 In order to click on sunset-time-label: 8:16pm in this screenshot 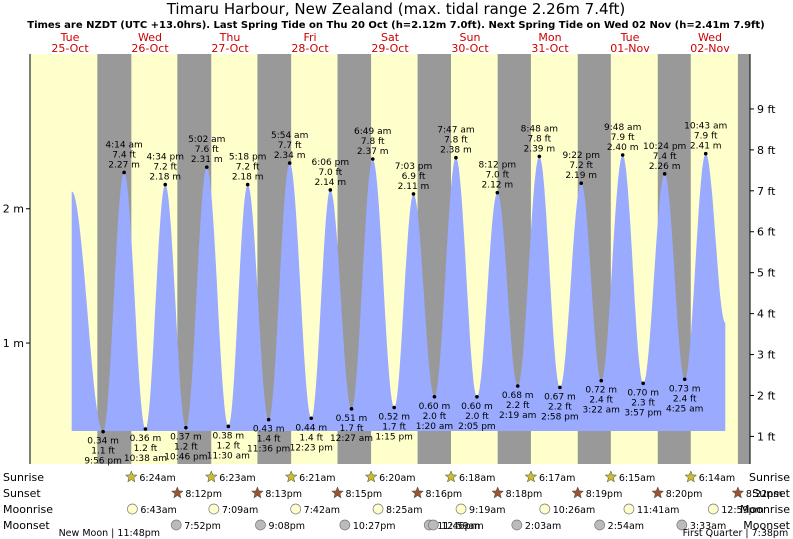, I will do `click(444, 494)`.